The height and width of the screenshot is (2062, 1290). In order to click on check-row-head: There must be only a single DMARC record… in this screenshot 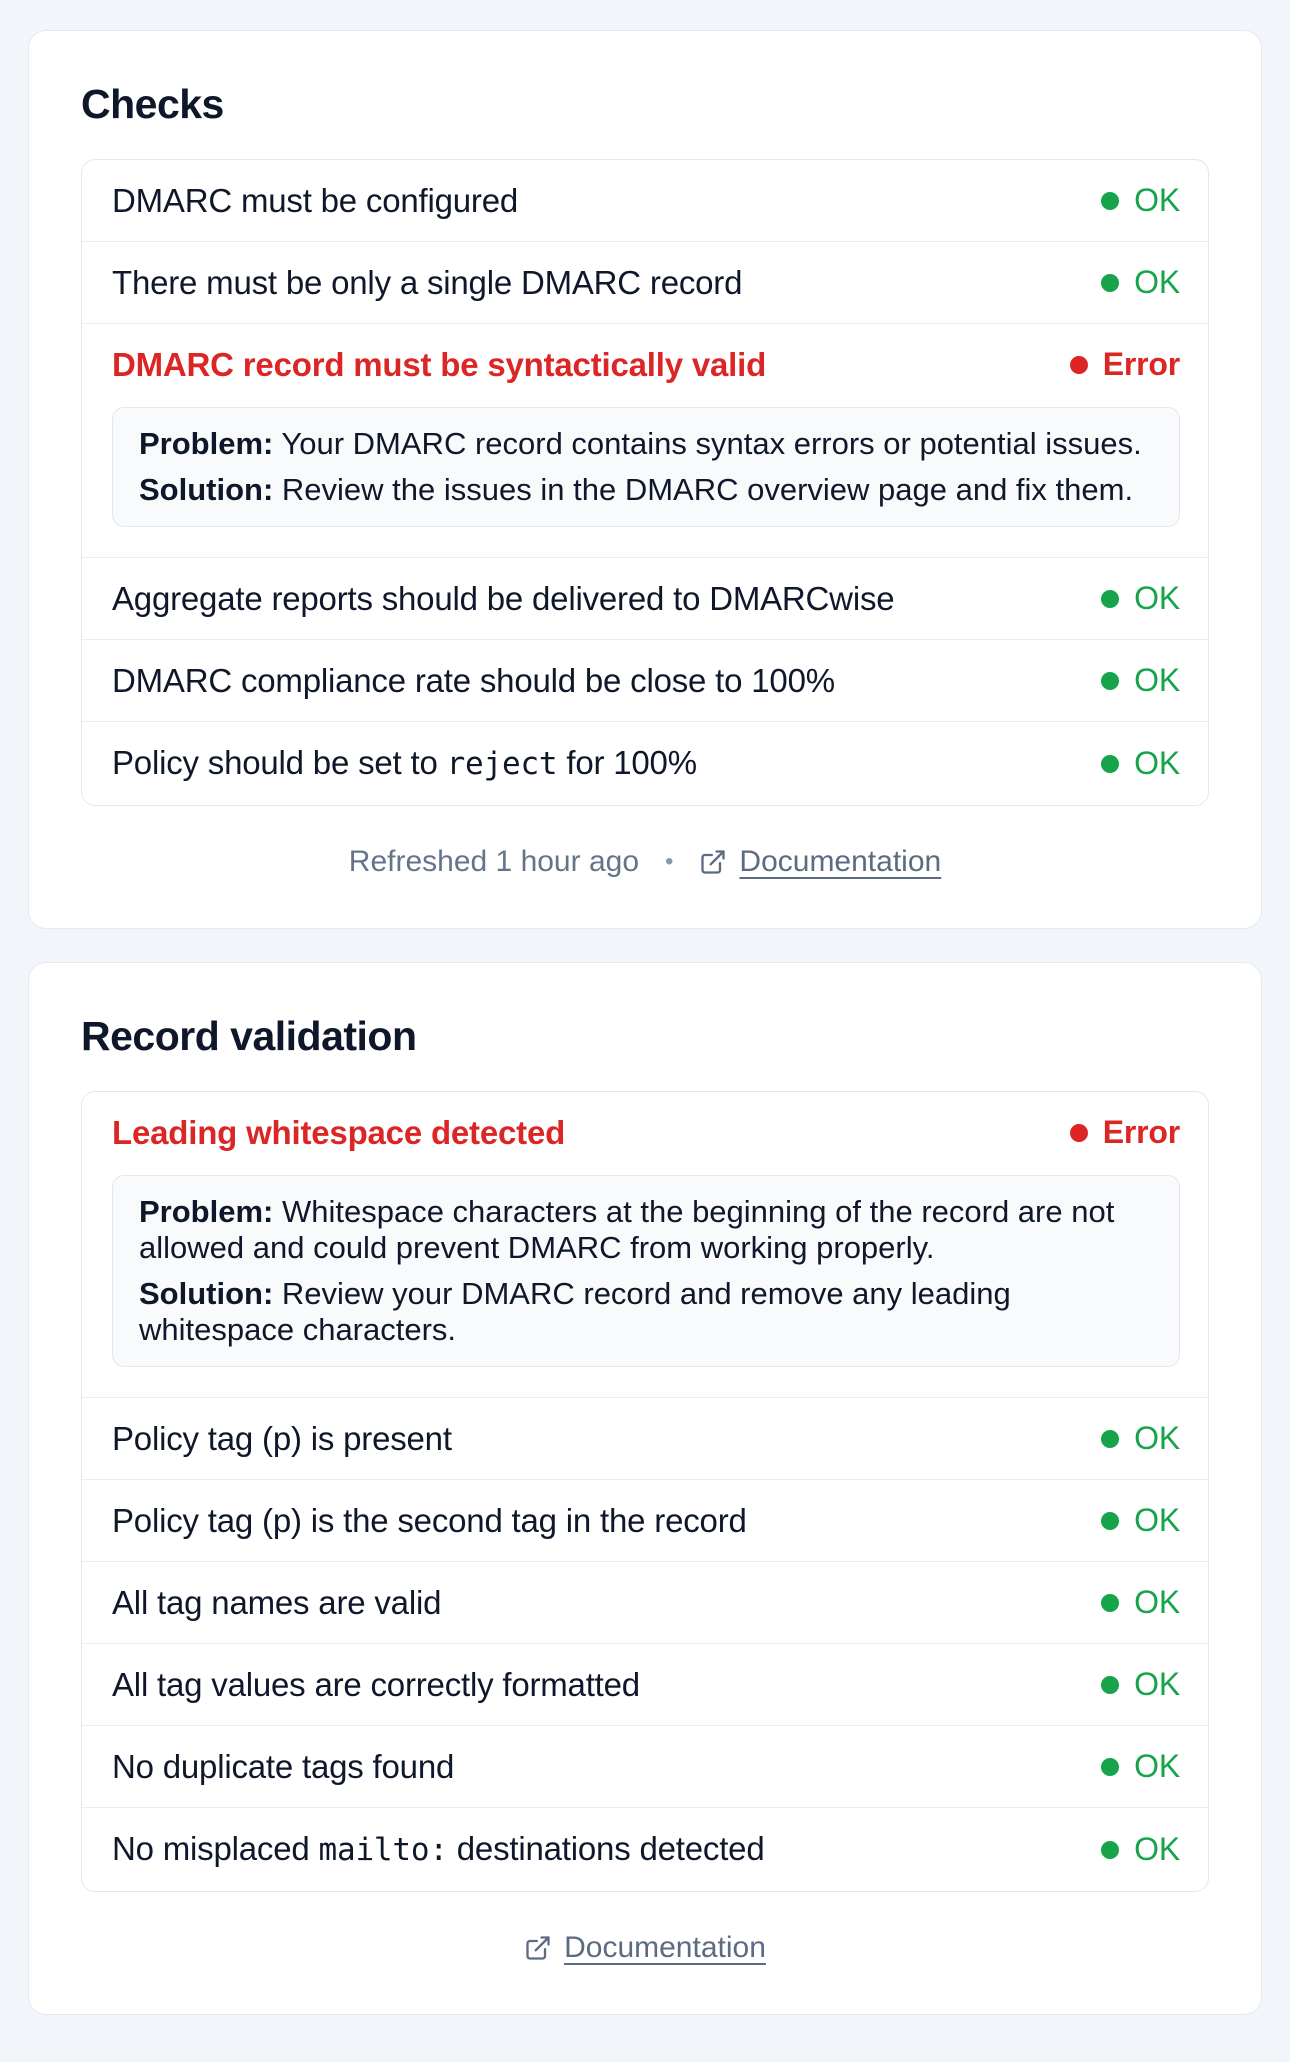, I will do `click(646, 282)`.